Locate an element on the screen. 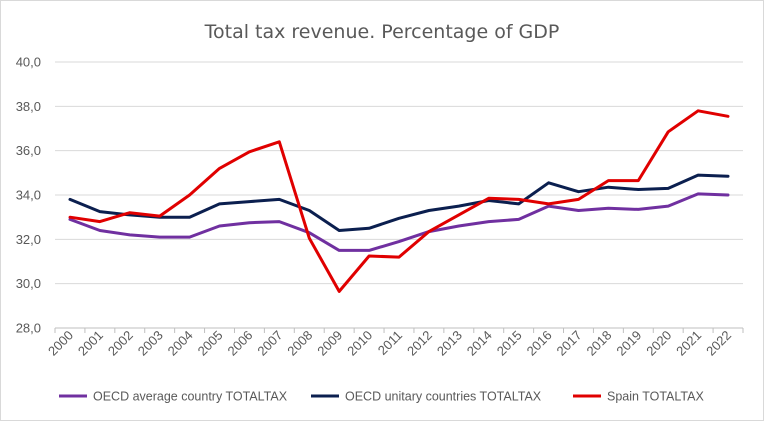 This screenshot has width=764, height=421. x-tick-label: 2010 is located at coordinates (359, 343).